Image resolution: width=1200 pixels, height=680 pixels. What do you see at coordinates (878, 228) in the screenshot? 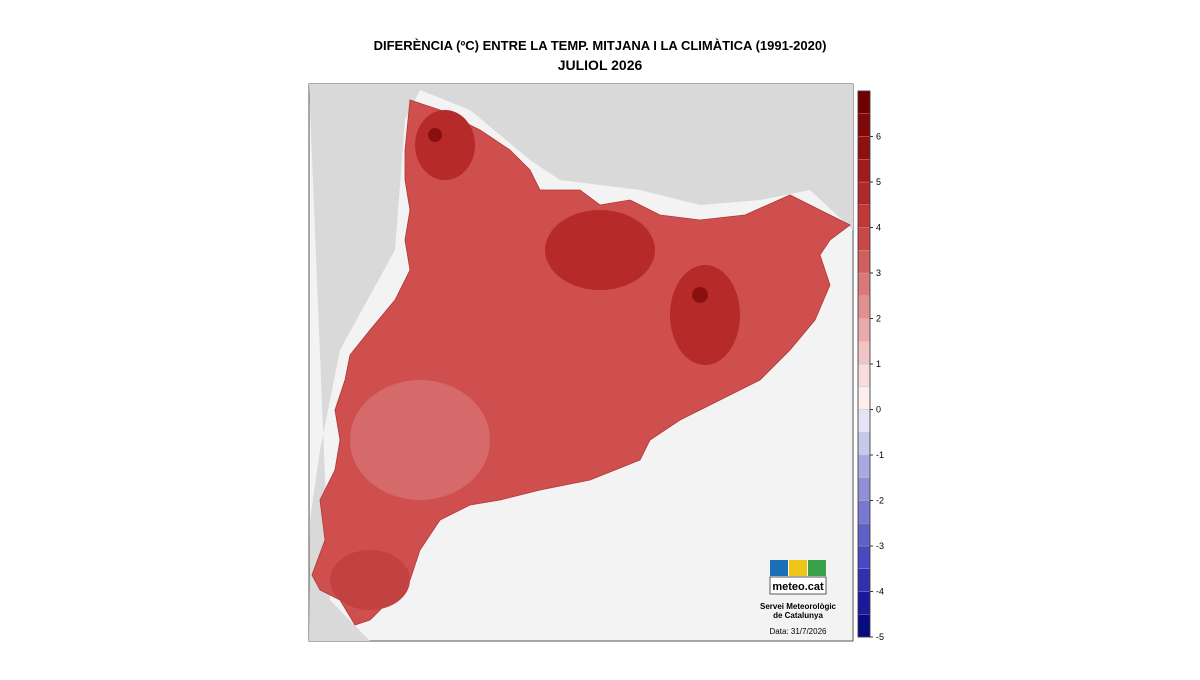
I see `colorbar-tick-label: 4` at bounding box center [878, 228].